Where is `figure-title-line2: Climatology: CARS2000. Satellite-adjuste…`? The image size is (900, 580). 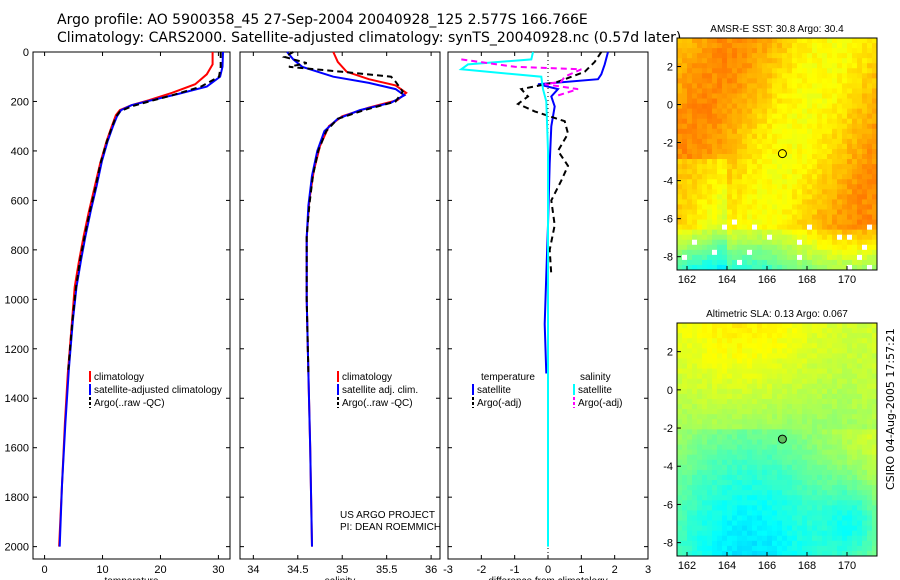 figure-title-line2: Climatology: CARS2000. Satellite-adjuste… is located at coordinates (369, 38).